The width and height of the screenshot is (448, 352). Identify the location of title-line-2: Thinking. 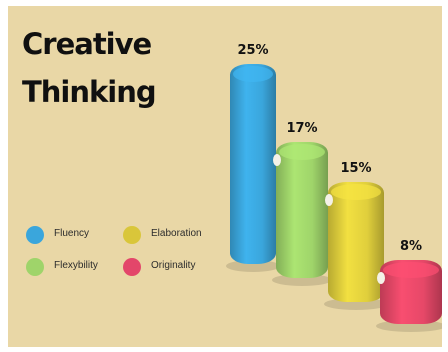
(89, 92).